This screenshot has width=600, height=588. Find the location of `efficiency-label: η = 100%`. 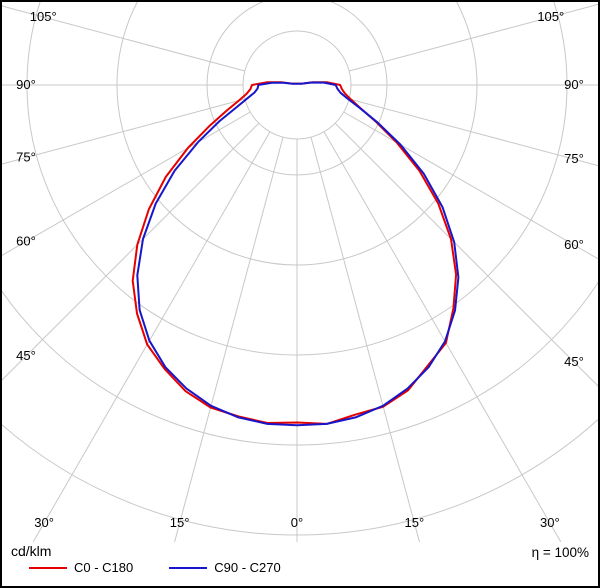

efficiency-label: η = 100% is located at coordinates (560, 552).